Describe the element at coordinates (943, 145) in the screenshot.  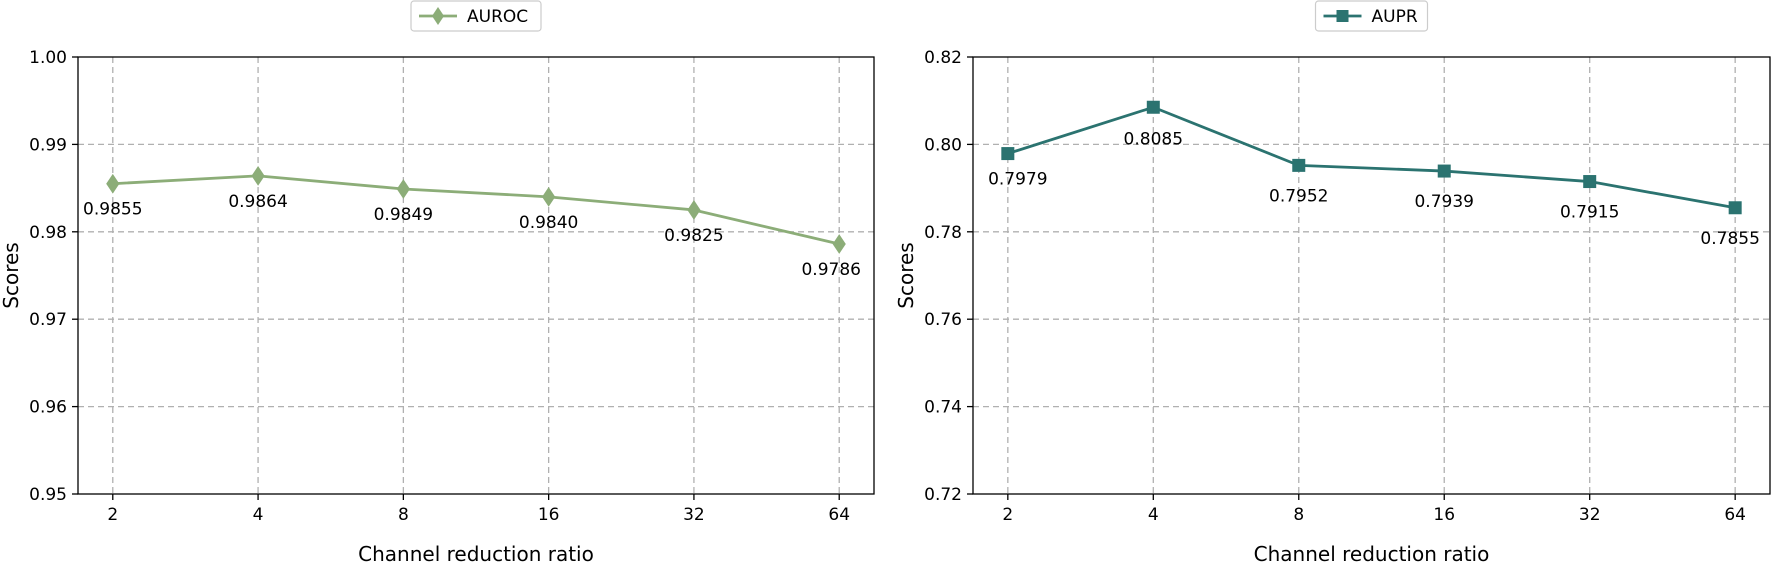
I see `y-tick-label: 0.80` at that location.